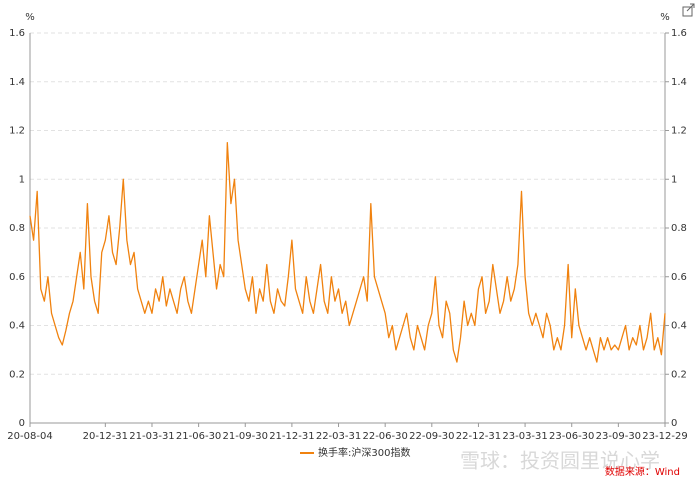  Describe the element at coordinates (17, 33) in the screenshot. I see `y-tick-label: 1.6` at that location.